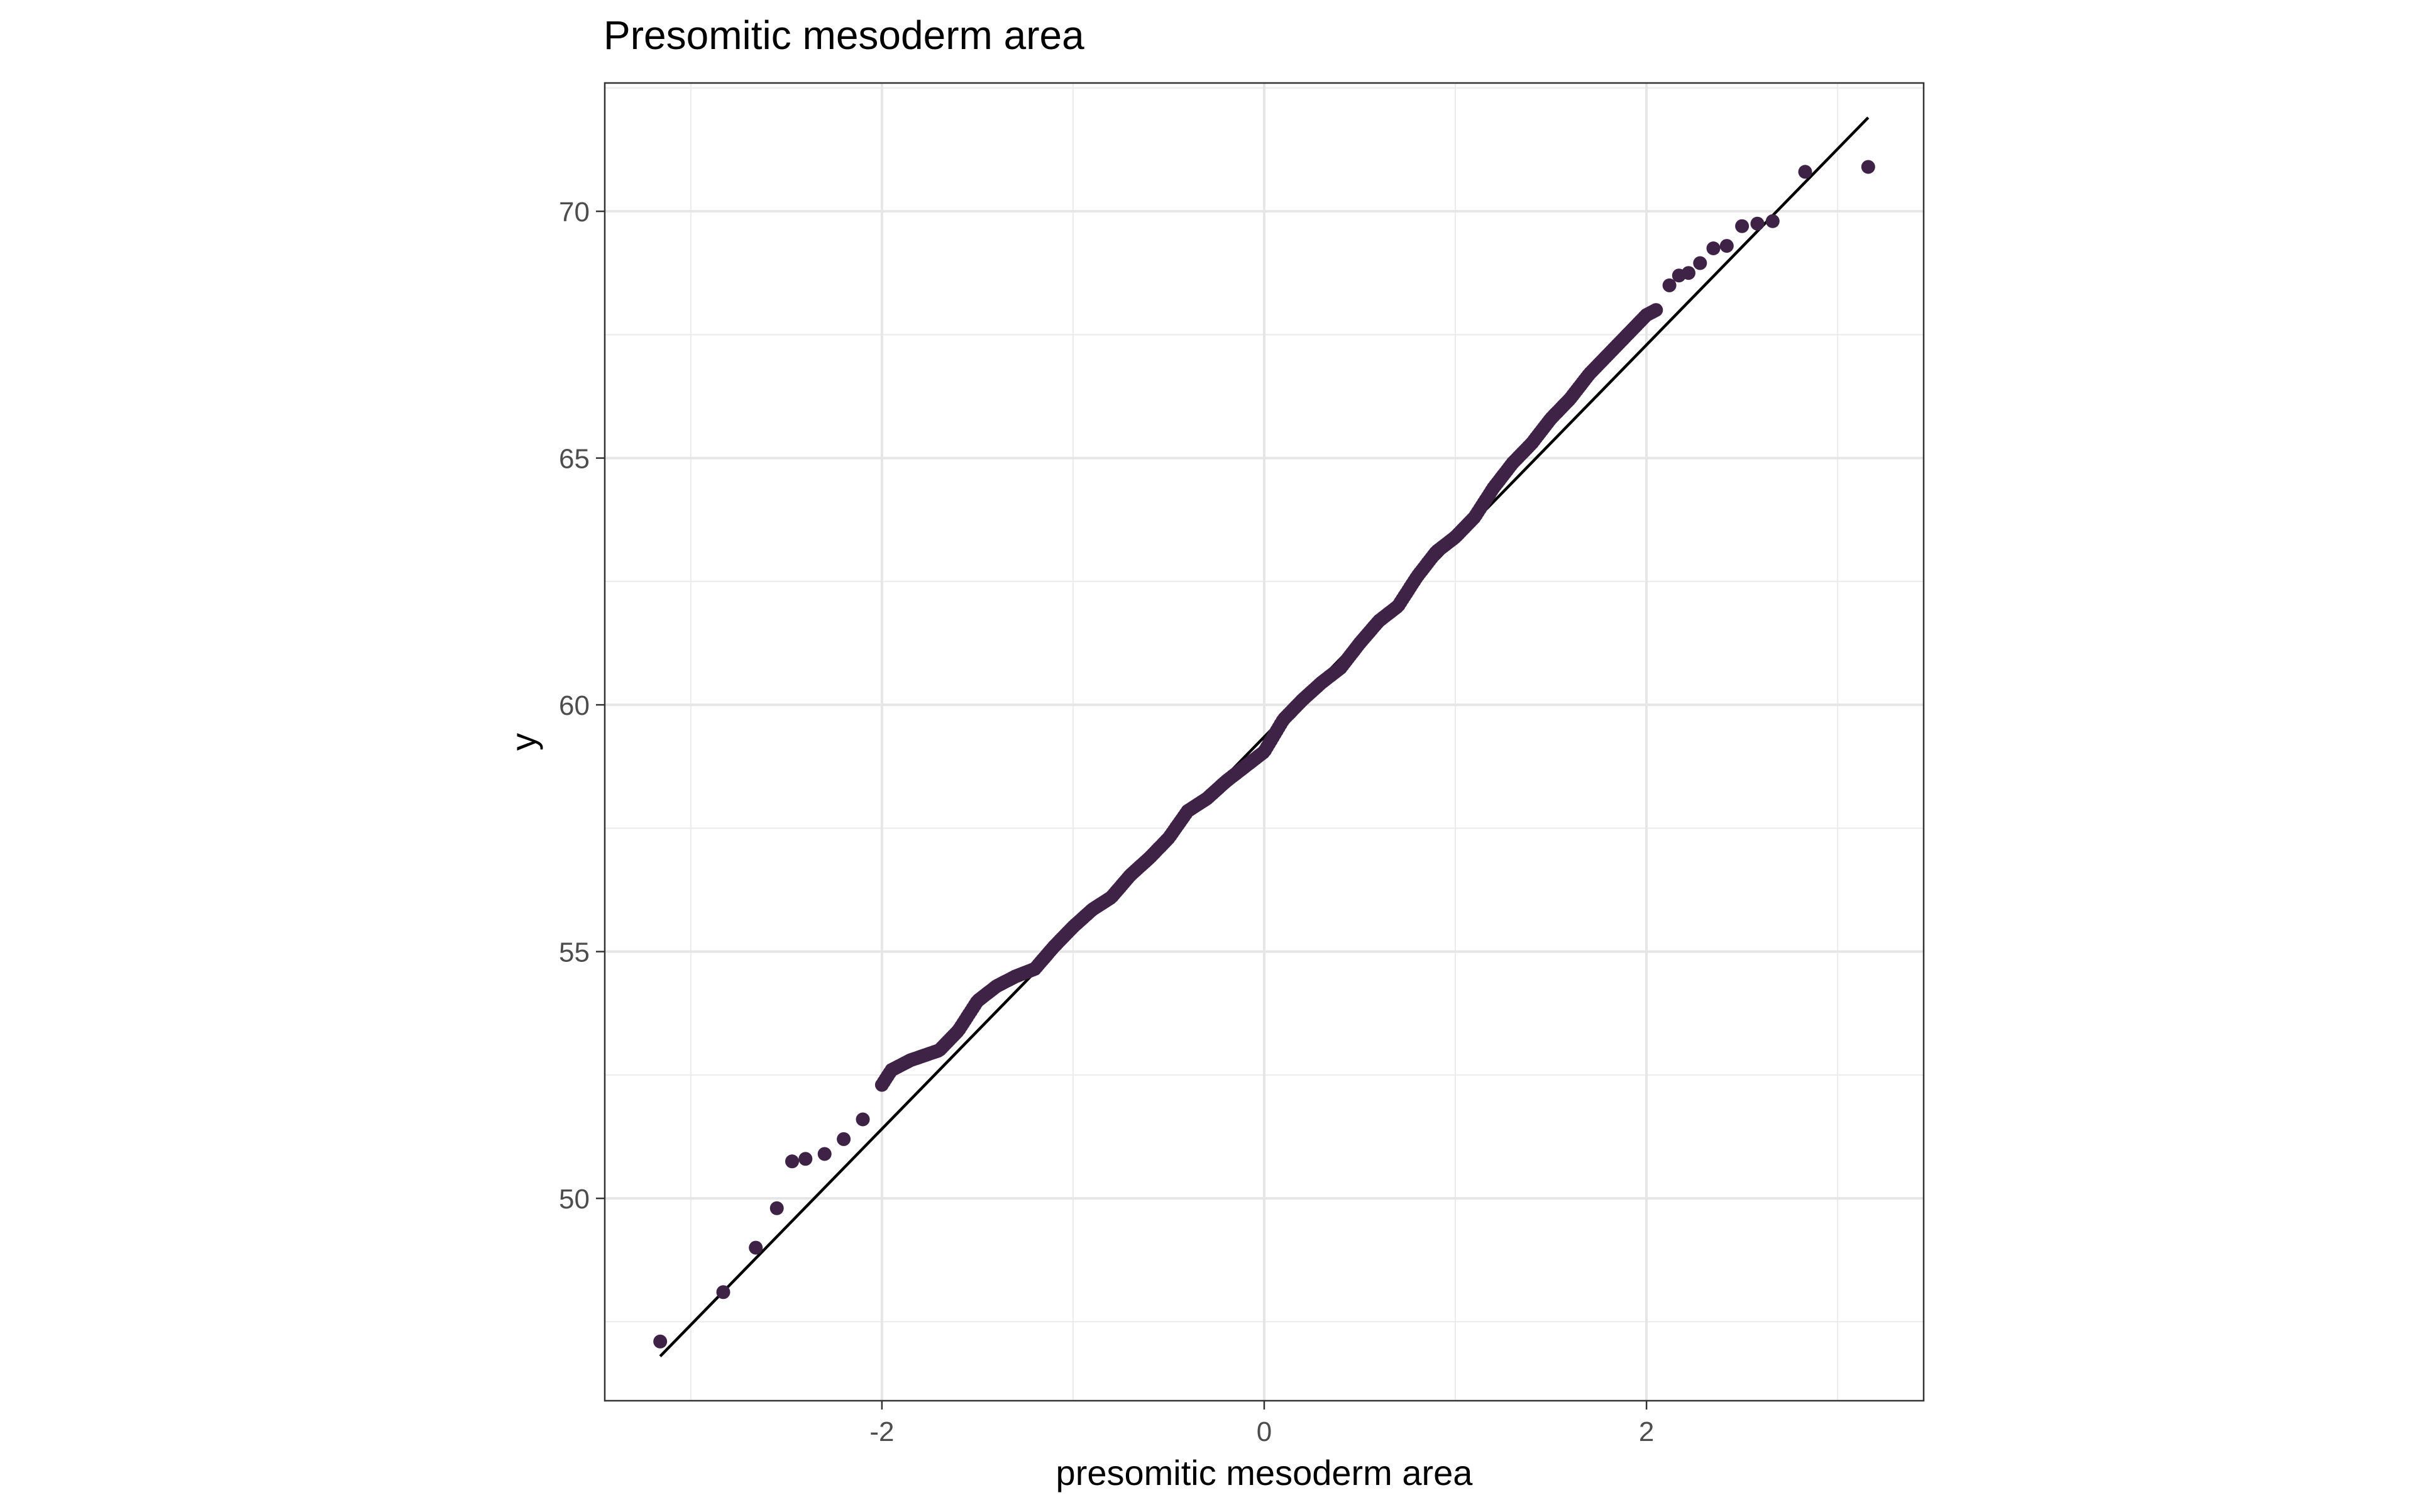 This screenshot has height=1512, width=2414. Describe the element at coordinates (844, 35) in the screenshot. I see `chart-title: Presomitic mesoderm area` at that location.